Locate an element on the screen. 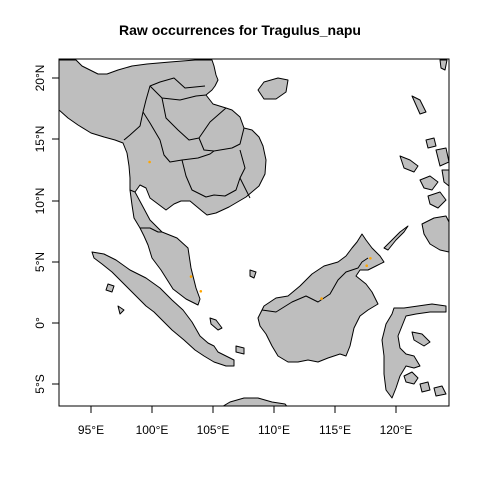 The image size is (480, 480). y-tick-label: 15°N is located at coordinates (40, 139).